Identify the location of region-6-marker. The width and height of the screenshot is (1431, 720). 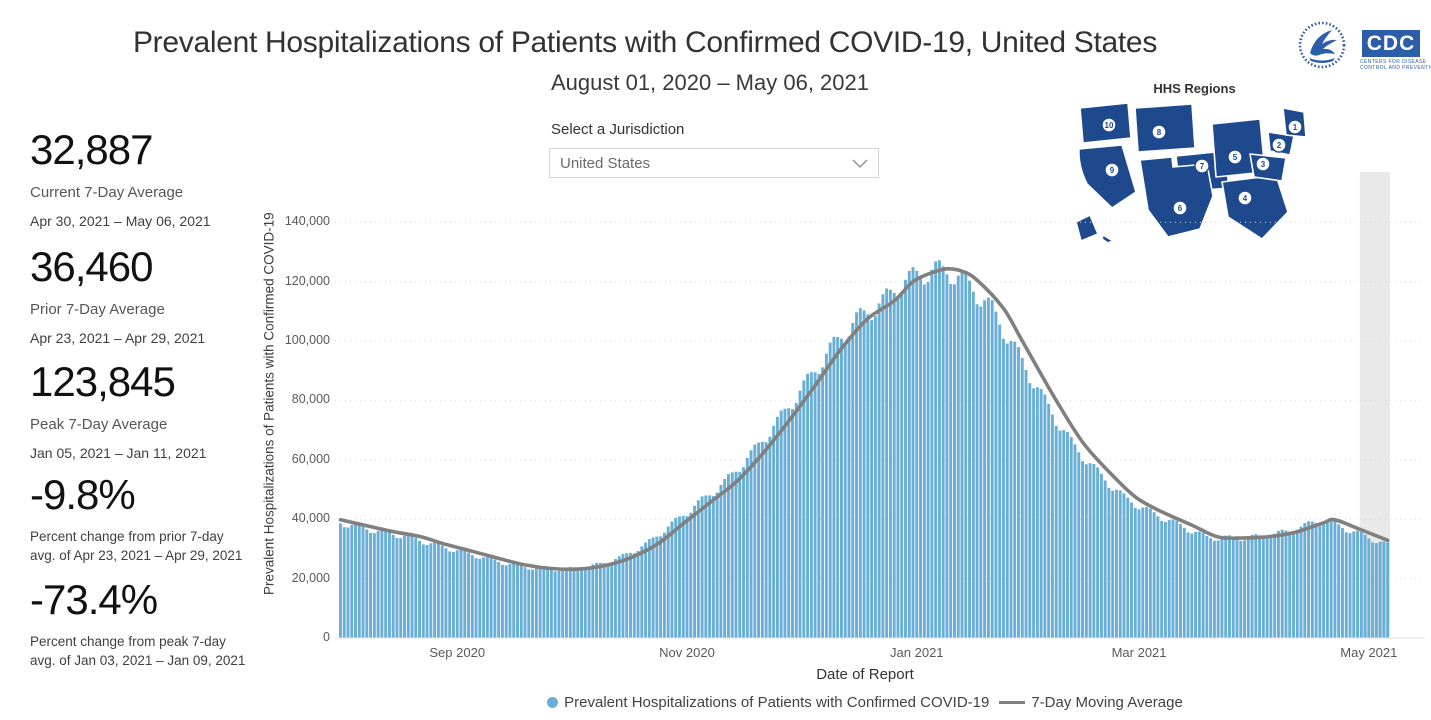
(1180, 208).